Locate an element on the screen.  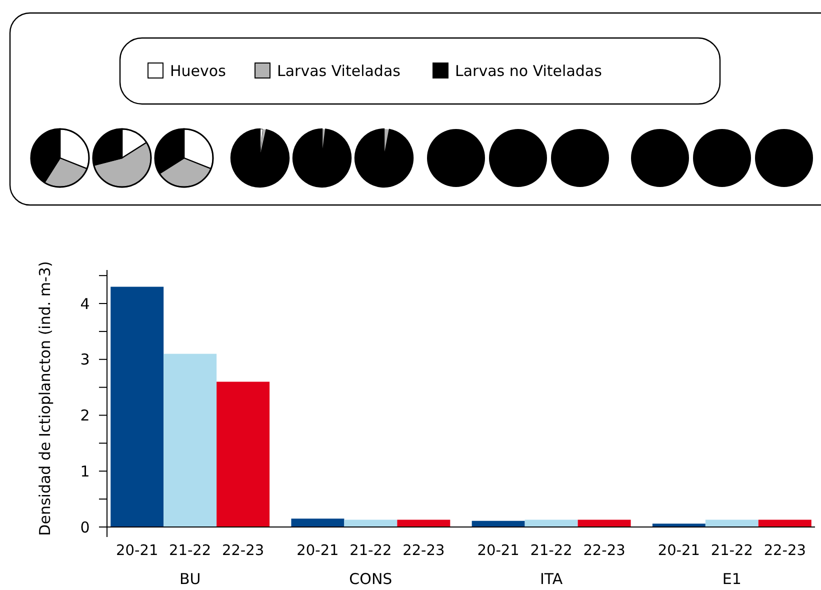
x-tick-label: E1 is located at coordinates (732, 579).